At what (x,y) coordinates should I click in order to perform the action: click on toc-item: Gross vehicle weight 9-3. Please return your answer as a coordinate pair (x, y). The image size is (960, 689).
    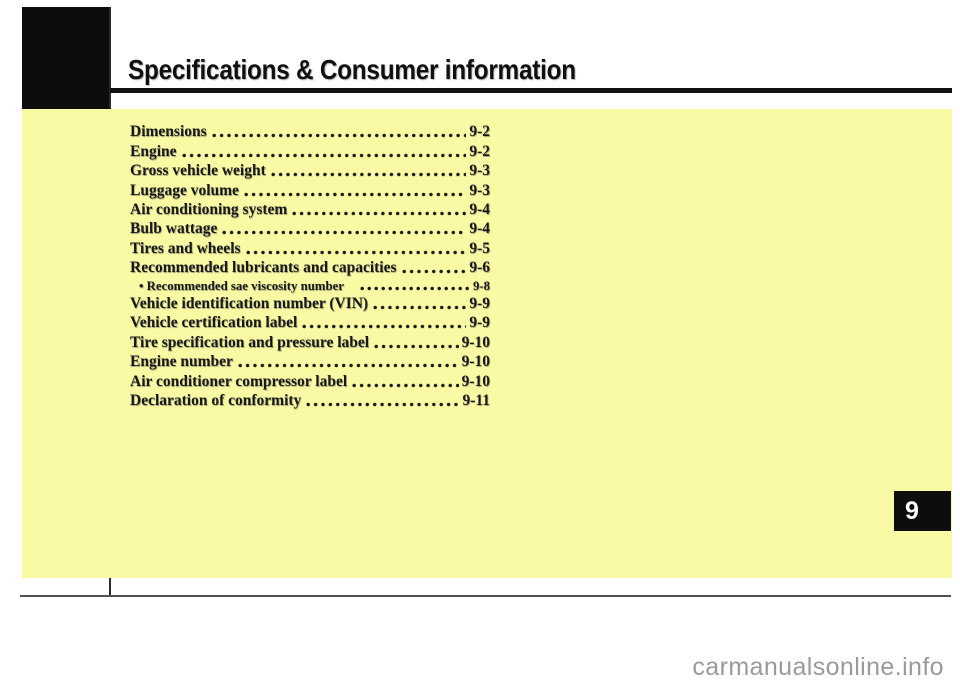
    Looking at the image, I should click on (310, 170).